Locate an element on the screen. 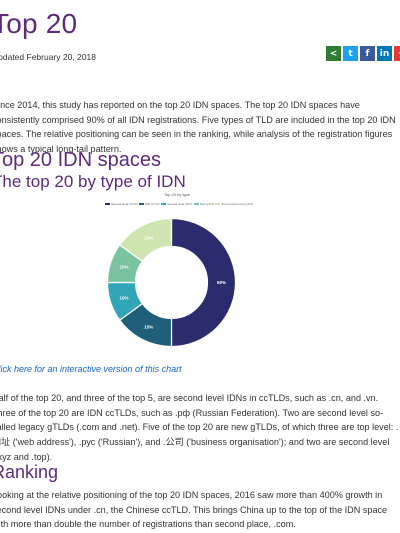  legend-label: IDN ccTLD is located at coordinates (152, 204).